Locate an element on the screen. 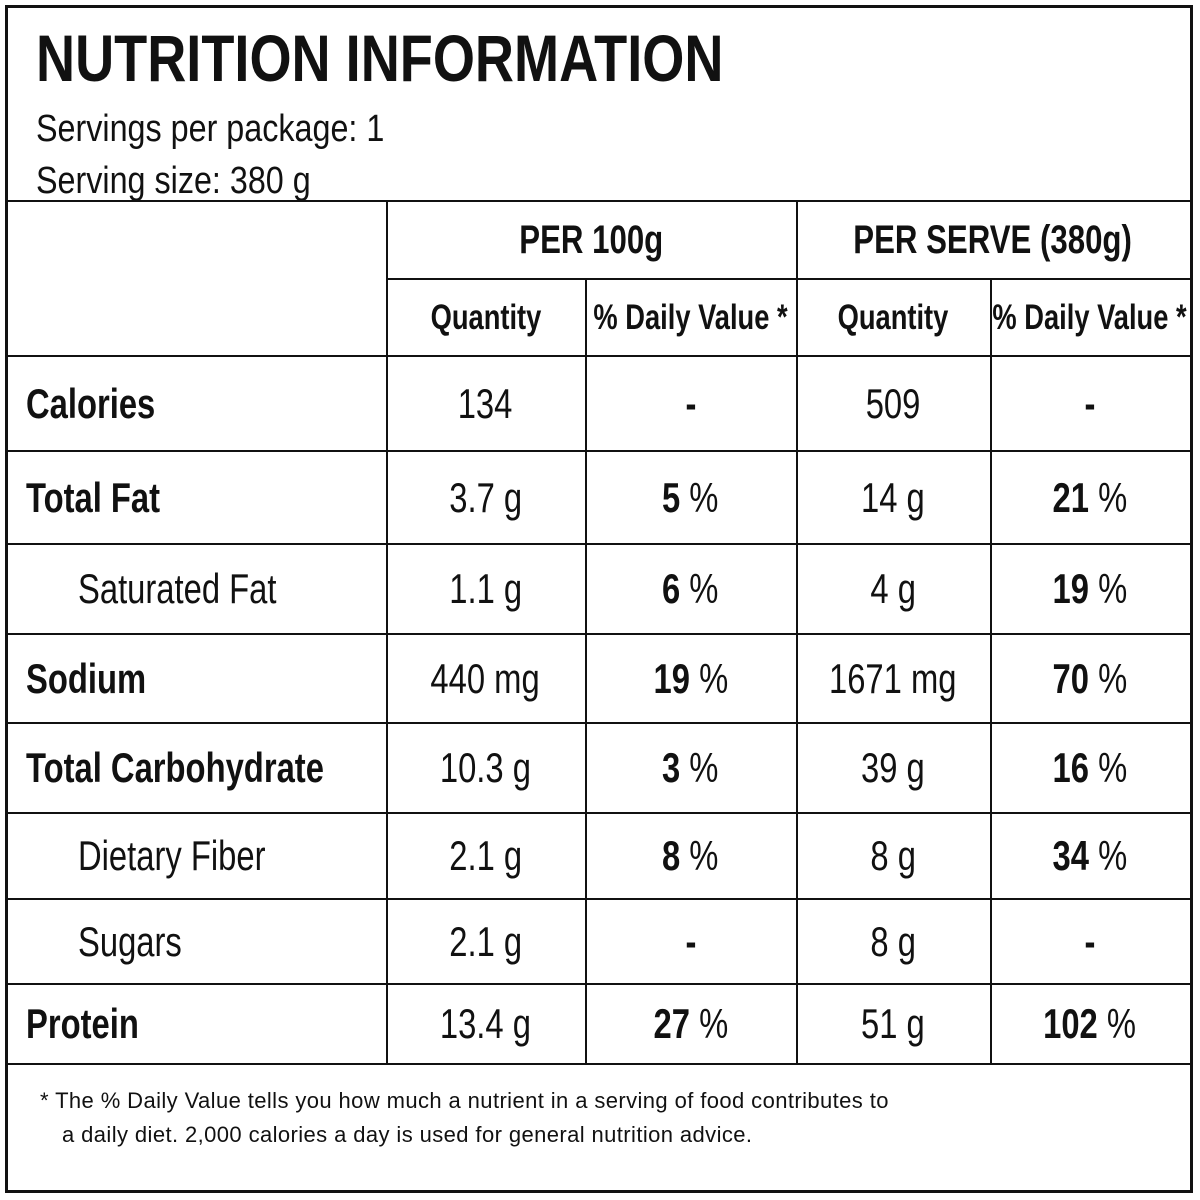 The height and width of the screenshot is (1200, 1200). value-text: 134 is located at coordinates (485, 403).